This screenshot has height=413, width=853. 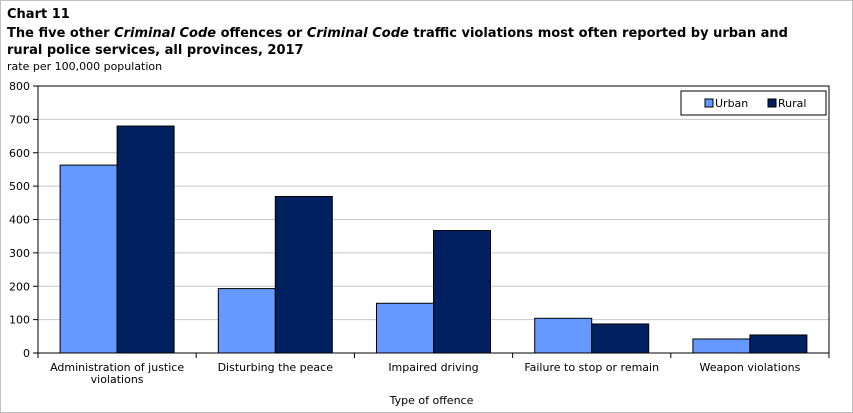 I want to click on legend-box, so click(x=753, y=103).